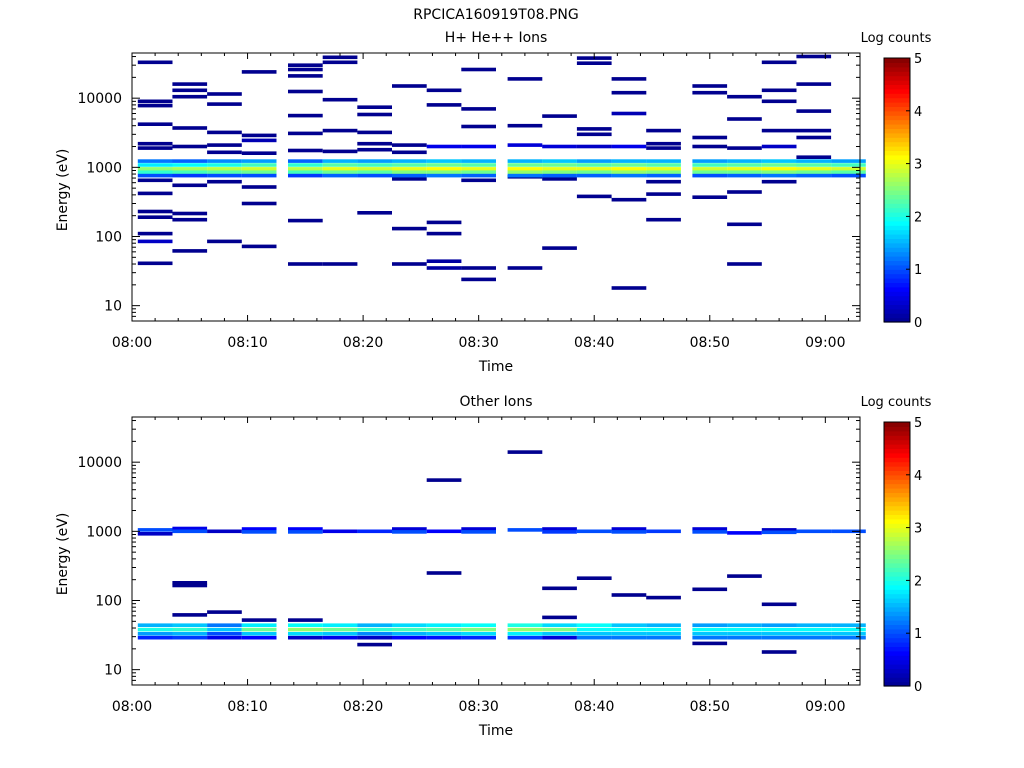  Describe the element at coordinates (918, 423) in the screenshot. I see `colorbar-tick-label: 5` at that location.